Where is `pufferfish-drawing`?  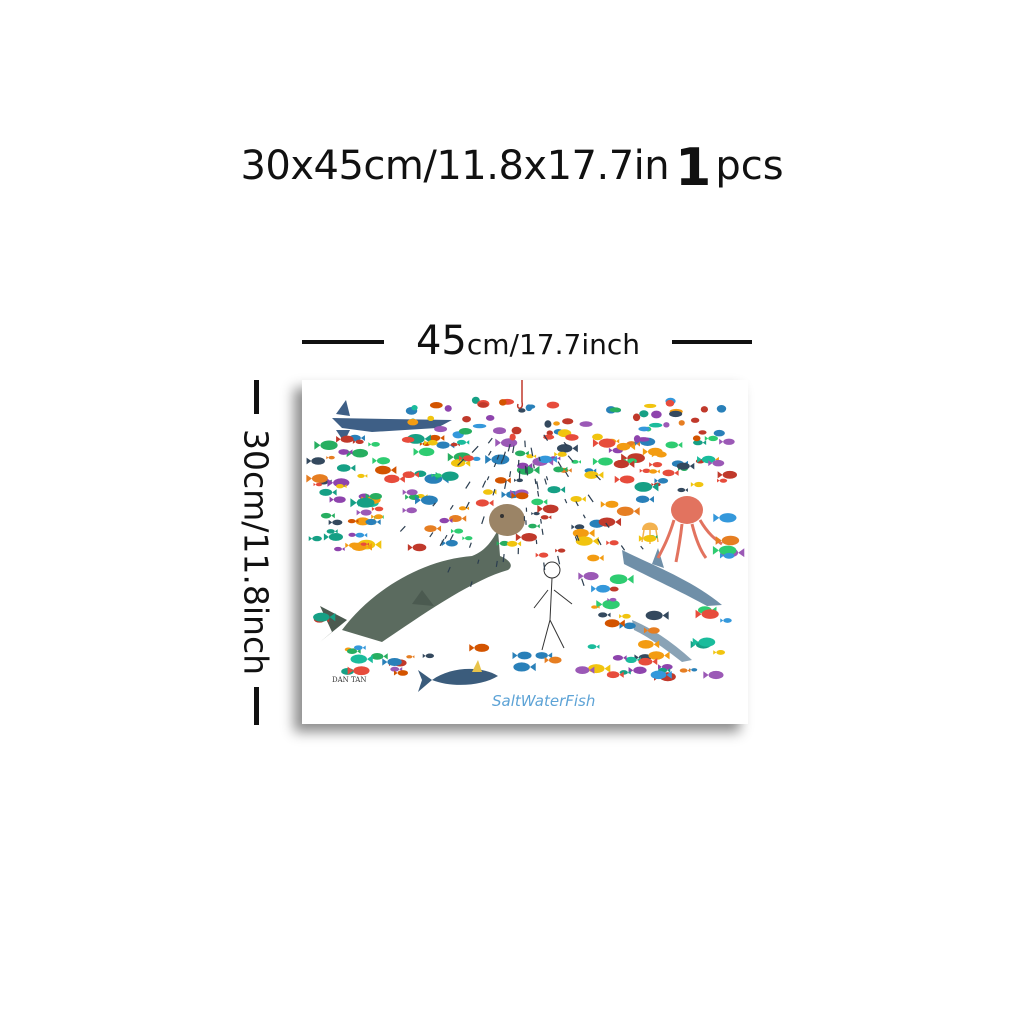
pufferfish-drawing is located at coordinates (507, 520).